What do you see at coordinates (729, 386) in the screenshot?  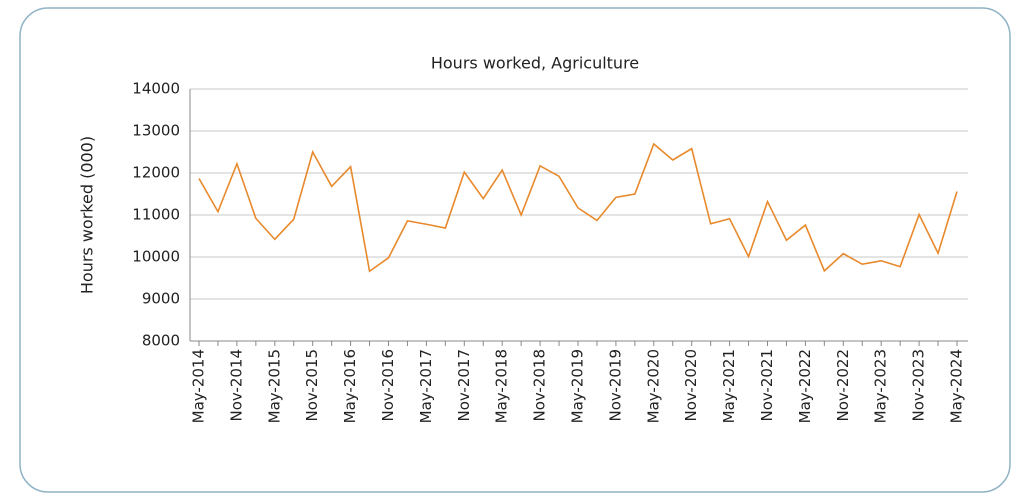 I see `x-tick-label: May-2021` at bounding box center [729, 386].